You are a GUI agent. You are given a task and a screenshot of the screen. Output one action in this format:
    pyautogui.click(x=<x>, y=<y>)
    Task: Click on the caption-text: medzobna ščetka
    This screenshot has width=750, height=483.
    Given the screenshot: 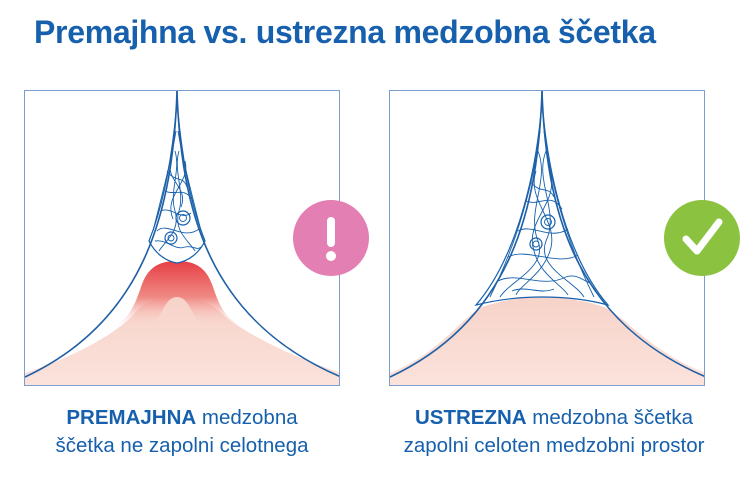 What is the action you would take?
    pyautogui.click(x=609, y=417)
    